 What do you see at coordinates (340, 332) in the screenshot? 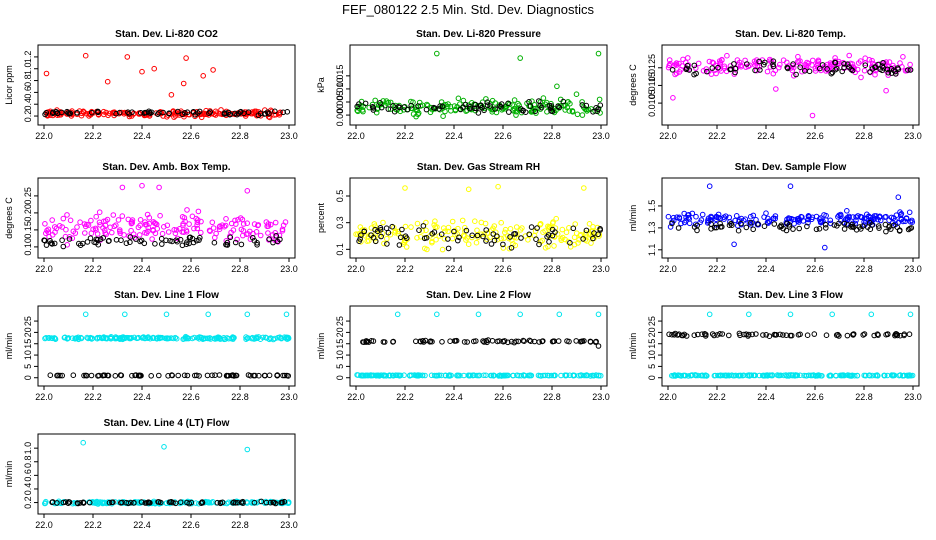
I see `y-tick-label: 20` at bounding box center [340, 332].